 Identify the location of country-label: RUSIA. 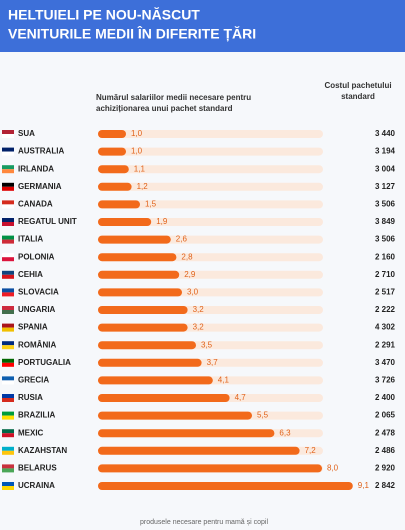
(30, 397).